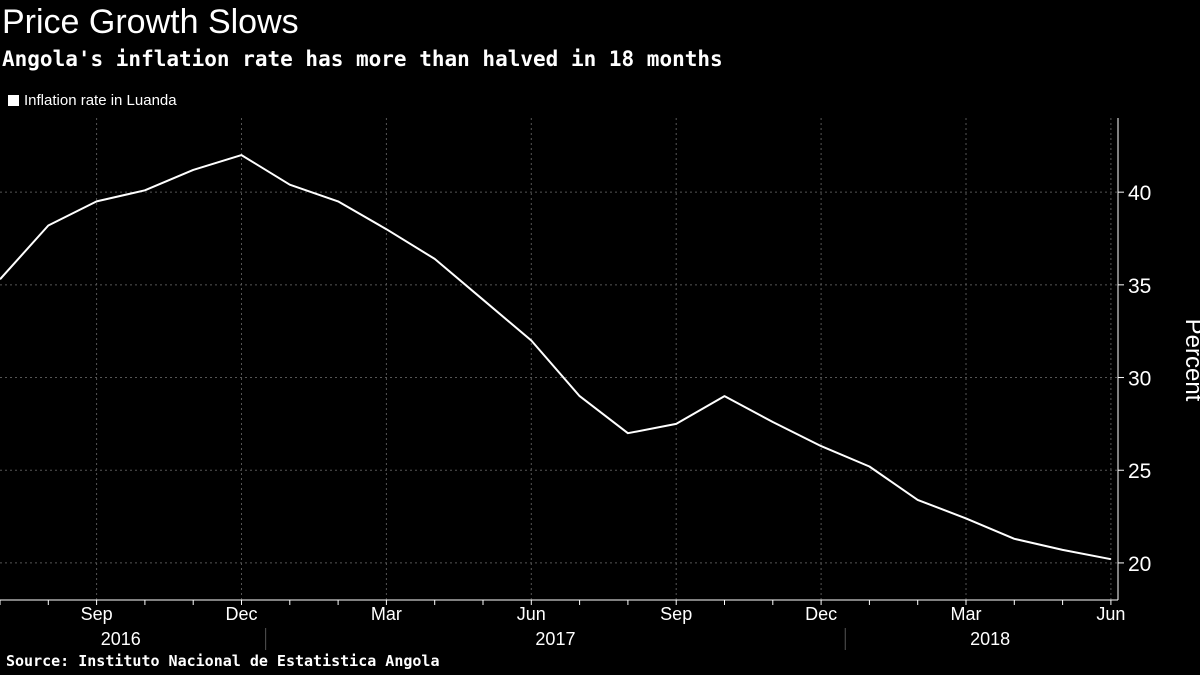 The height and width of the screenshot is (675, 1200). What do you see at coordinates (13, 100) in the screenshot?
I see `legend-swatch` at bounding box center [13, 100].